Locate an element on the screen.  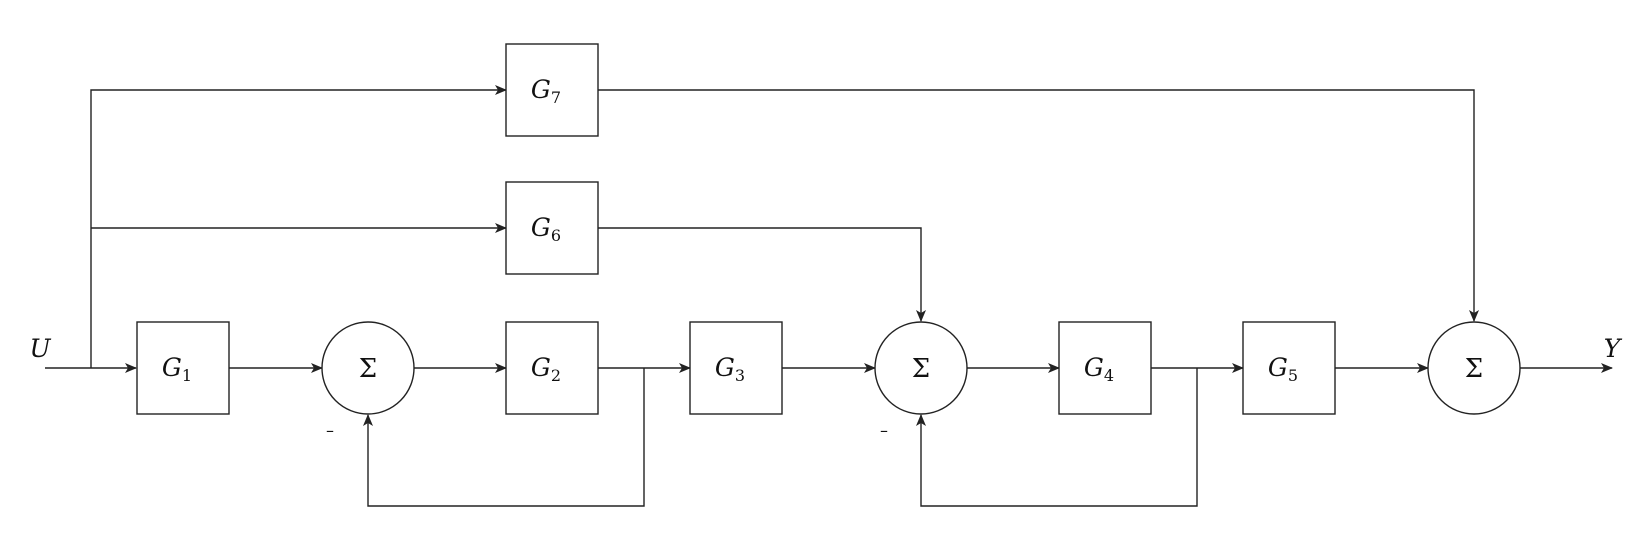
wire-u-to-g7 is located at coordinates (298, 226).